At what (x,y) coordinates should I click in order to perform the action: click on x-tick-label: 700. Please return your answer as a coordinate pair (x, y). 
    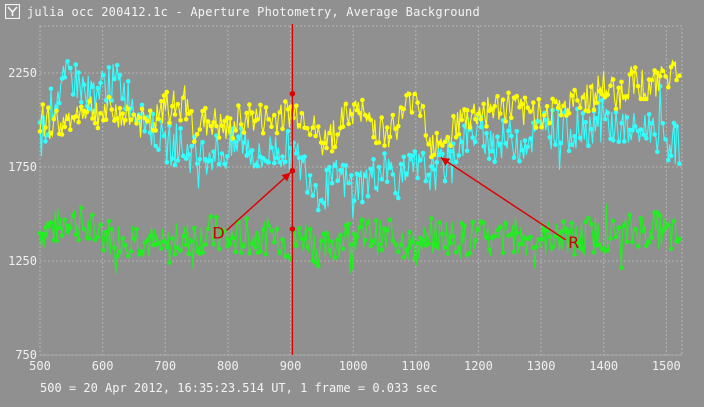
    Looking at the image, I should click on (165, 366).